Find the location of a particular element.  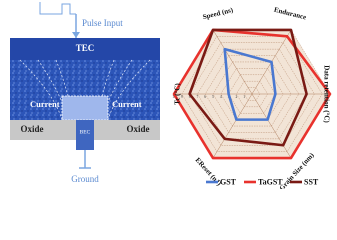

arrow is located at coordinates (76, 35).